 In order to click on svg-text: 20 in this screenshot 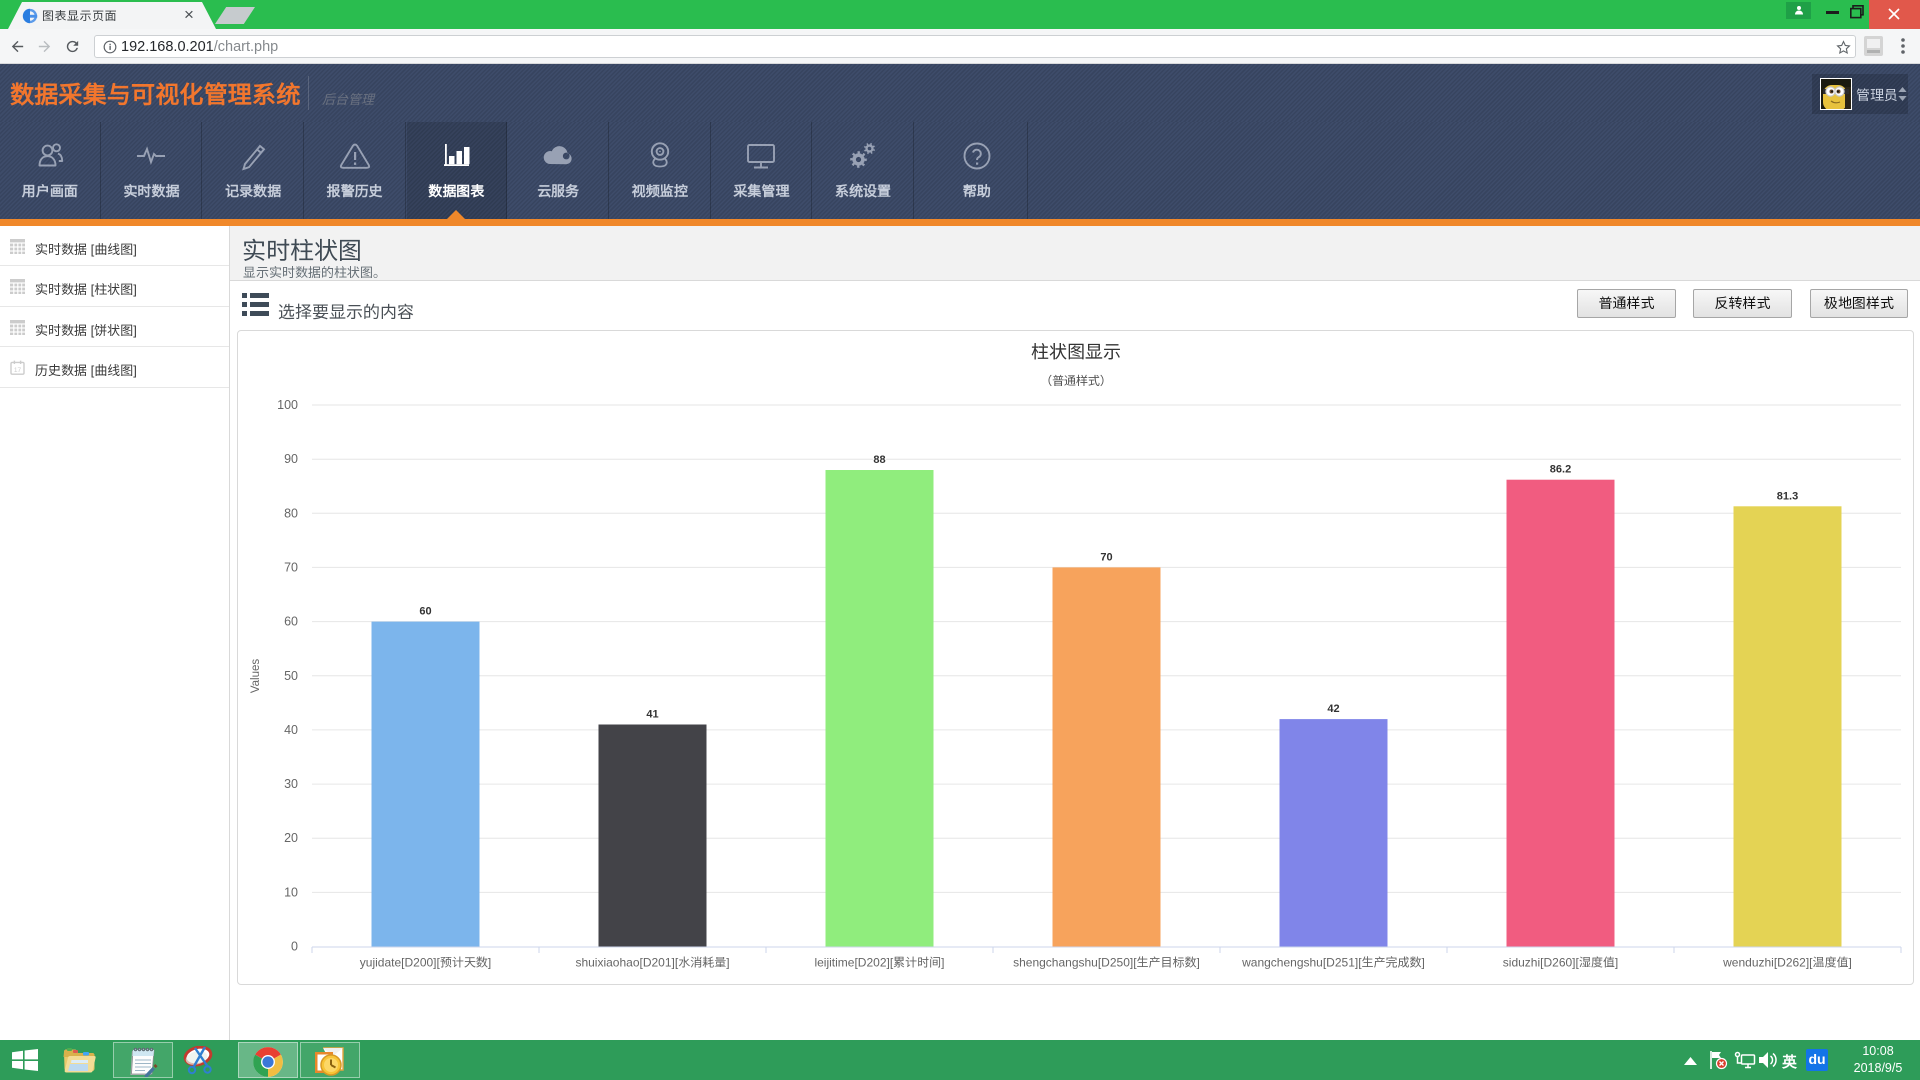, I will do `click(291, 838)`.